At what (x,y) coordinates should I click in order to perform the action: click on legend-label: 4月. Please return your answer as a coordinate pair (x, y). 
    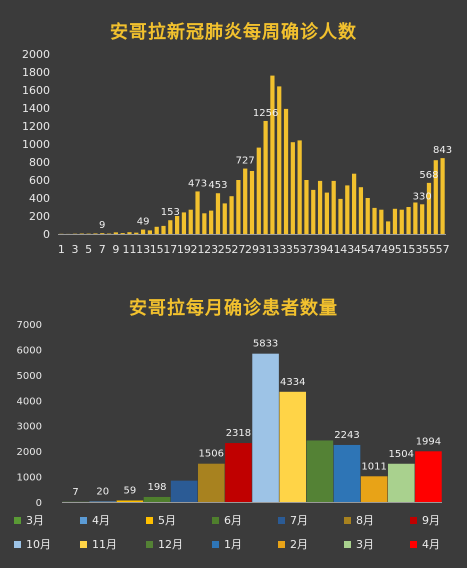
    Looking at the image, I should click on (431, 544).